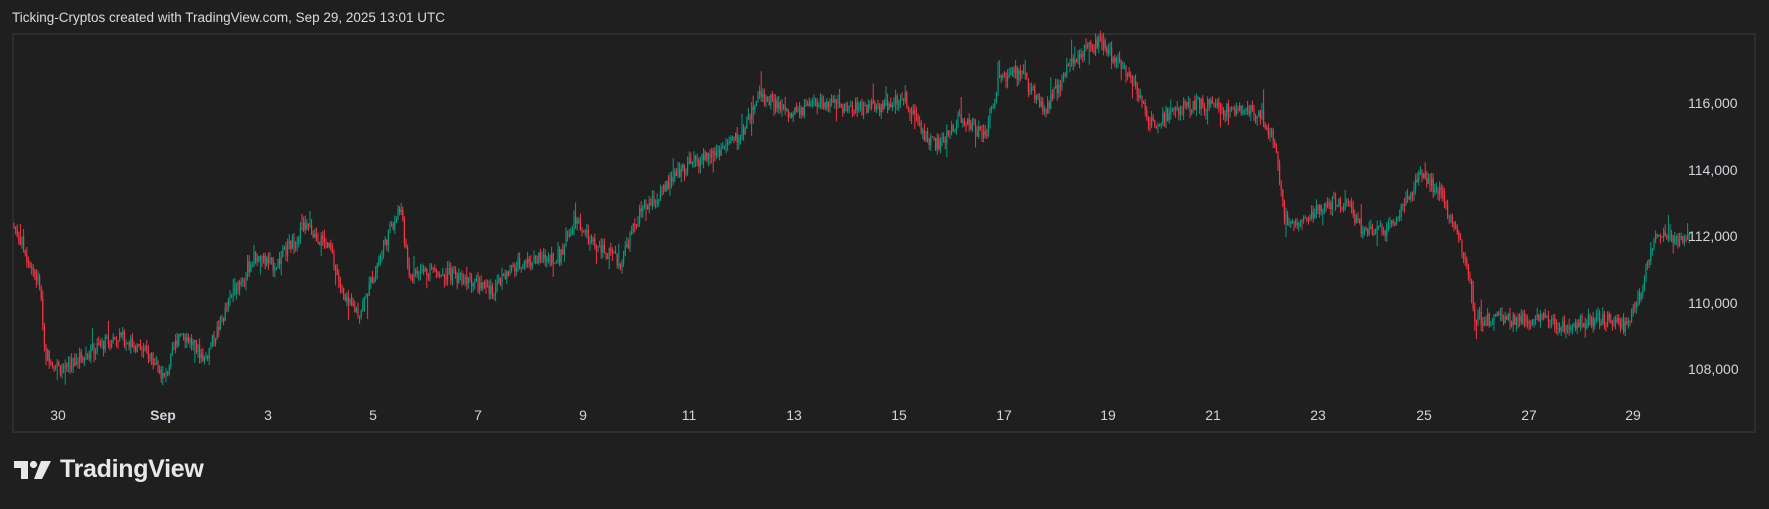 The image size is (1769, 509). I want to click on tradingview-logo: TradingView, so click(109, 469).